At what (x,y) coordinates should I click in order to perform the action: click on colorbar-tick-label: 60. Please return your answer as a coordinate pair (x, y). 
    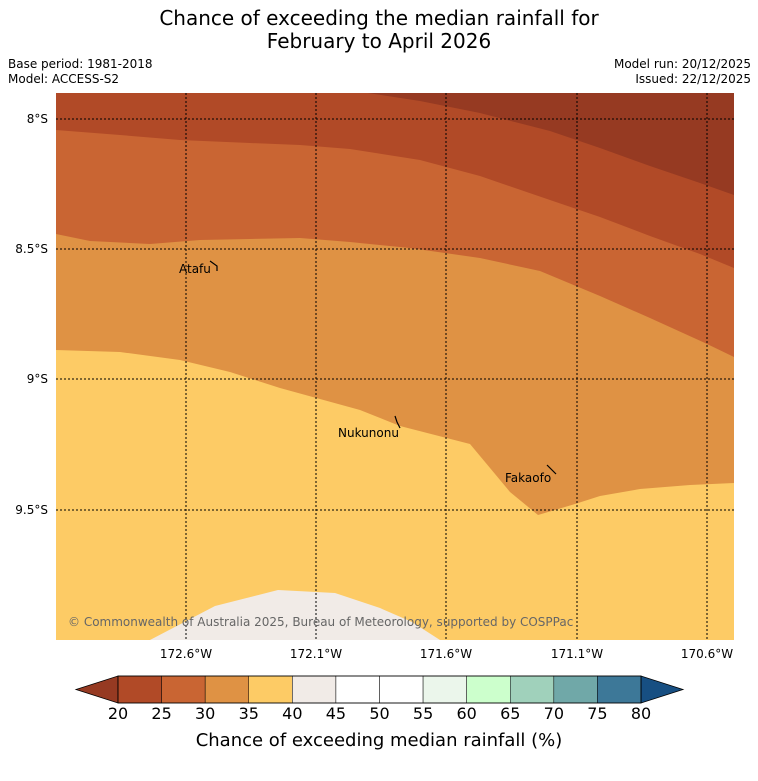
    Looking at the image, I should click on (466, 713).